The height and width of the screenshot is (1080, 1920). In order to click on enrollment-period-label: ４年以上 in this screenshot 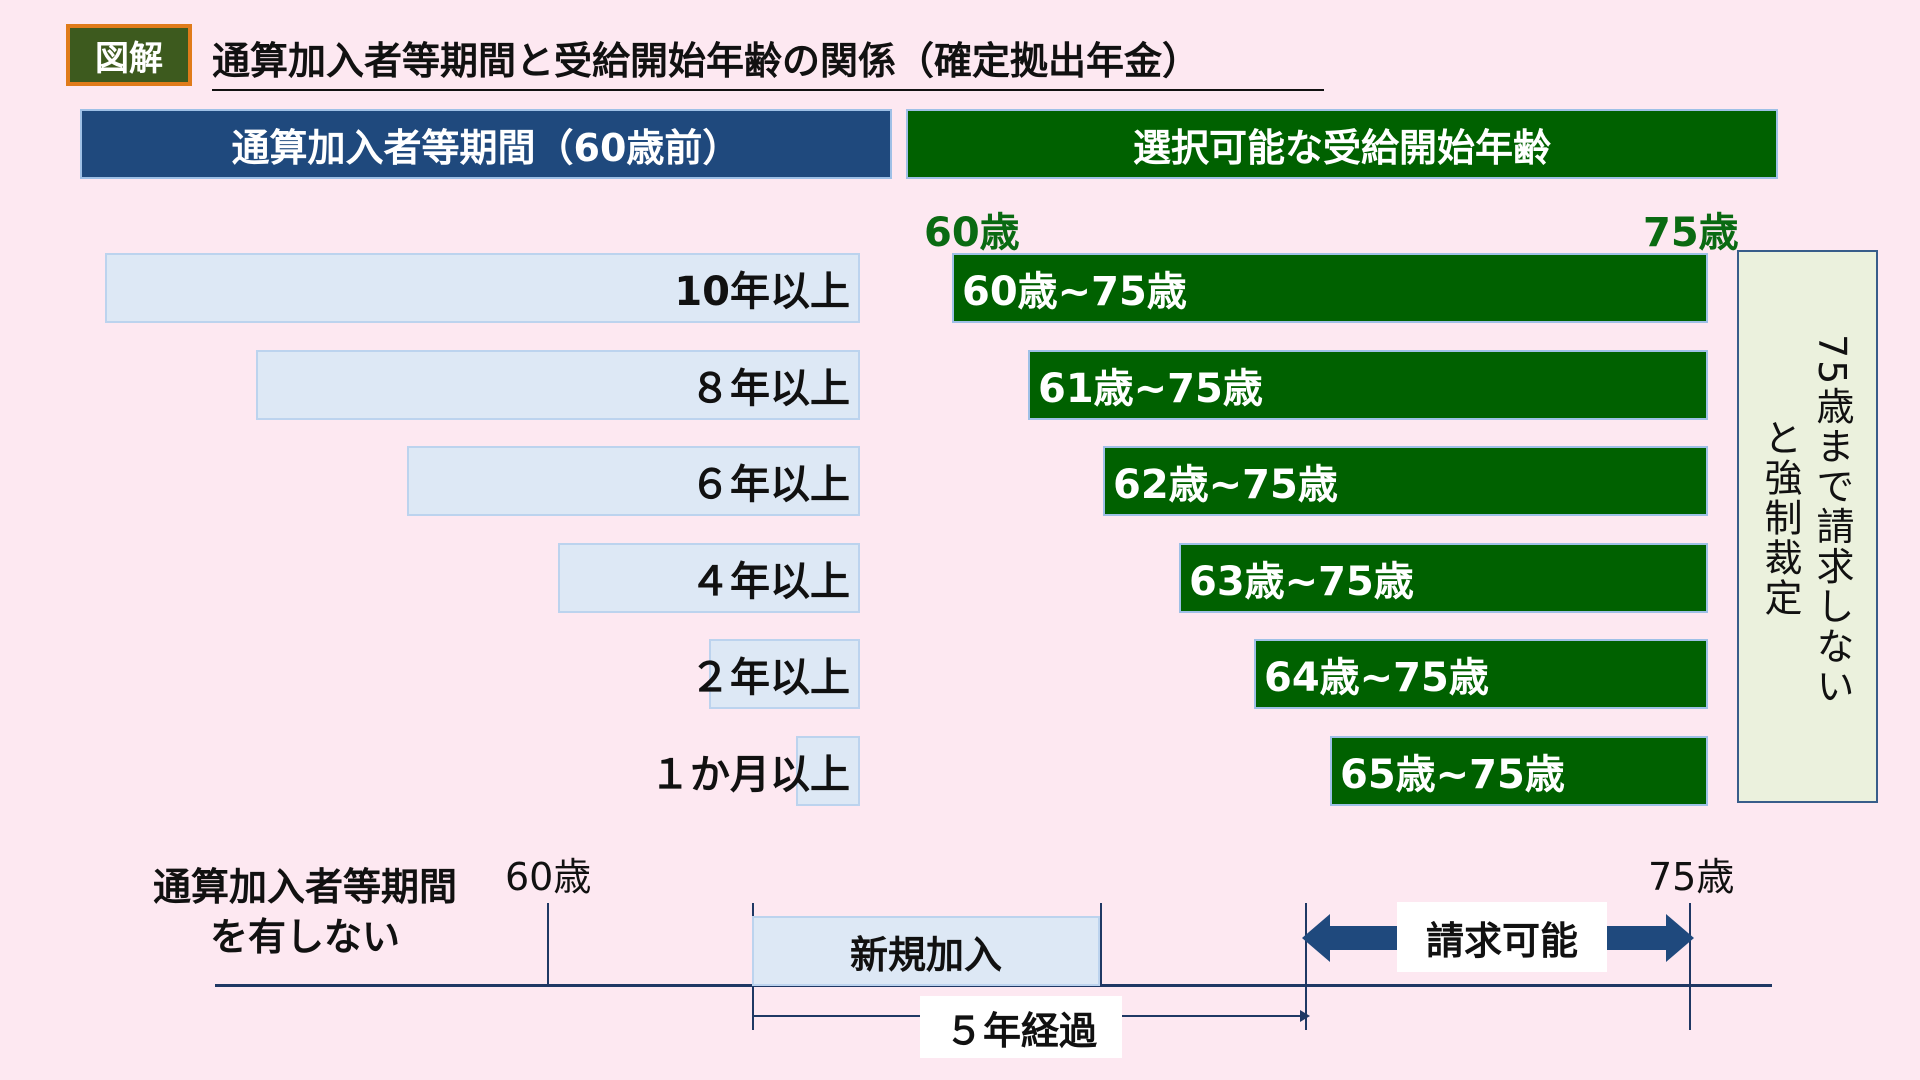, I will do `click(770, 582)`.